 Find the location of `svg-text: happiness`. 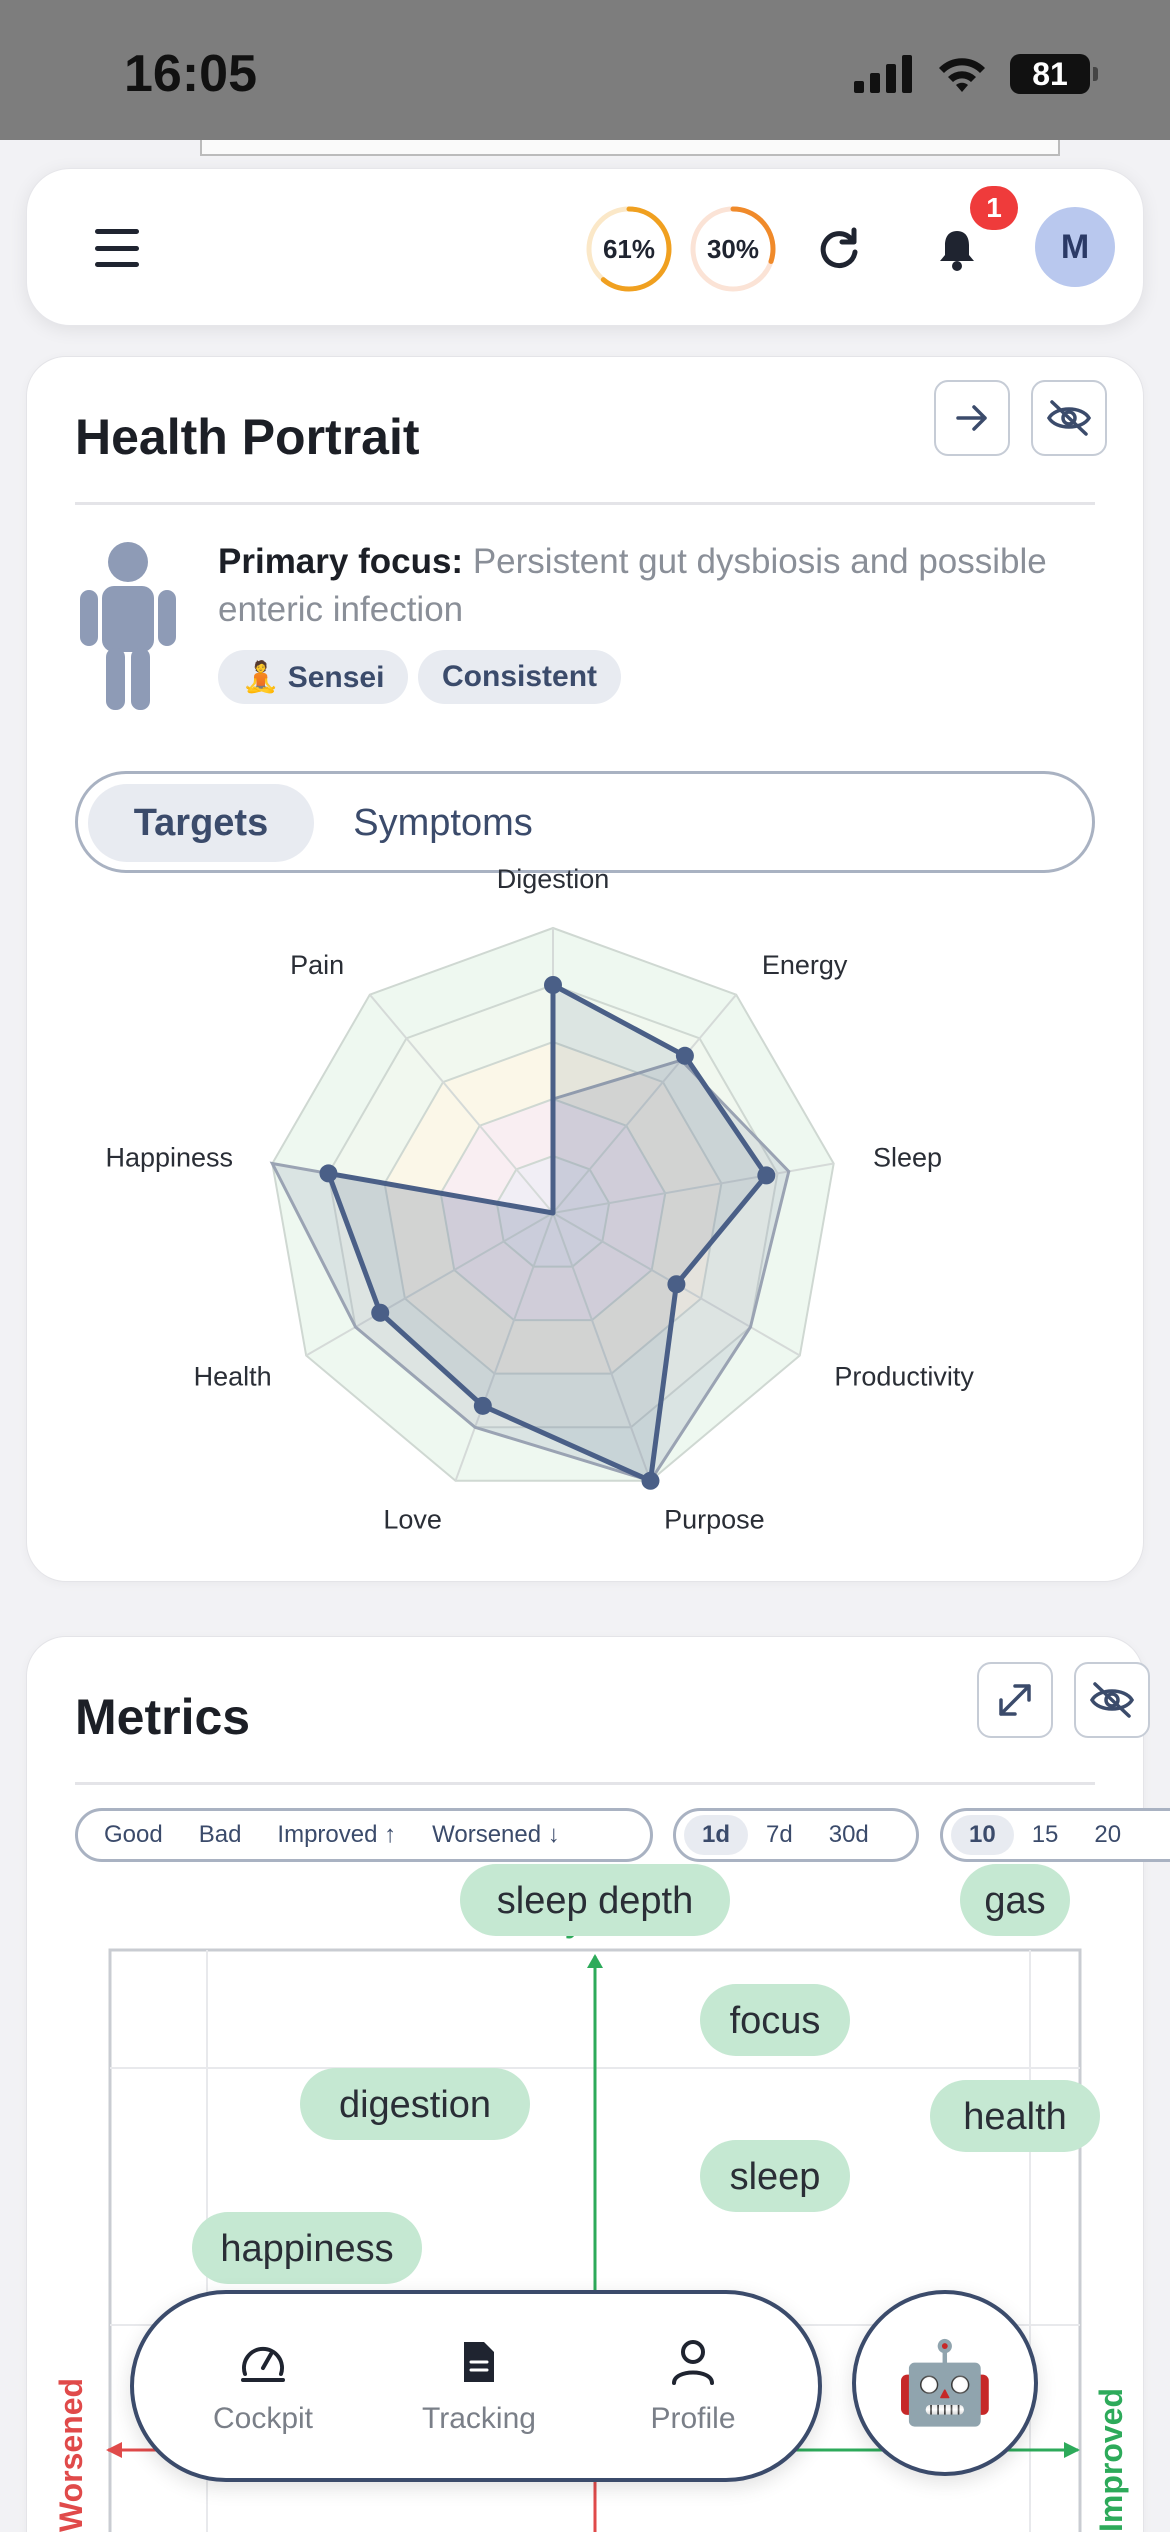

svg-text: happiness is located at coordinates (306, 2249).